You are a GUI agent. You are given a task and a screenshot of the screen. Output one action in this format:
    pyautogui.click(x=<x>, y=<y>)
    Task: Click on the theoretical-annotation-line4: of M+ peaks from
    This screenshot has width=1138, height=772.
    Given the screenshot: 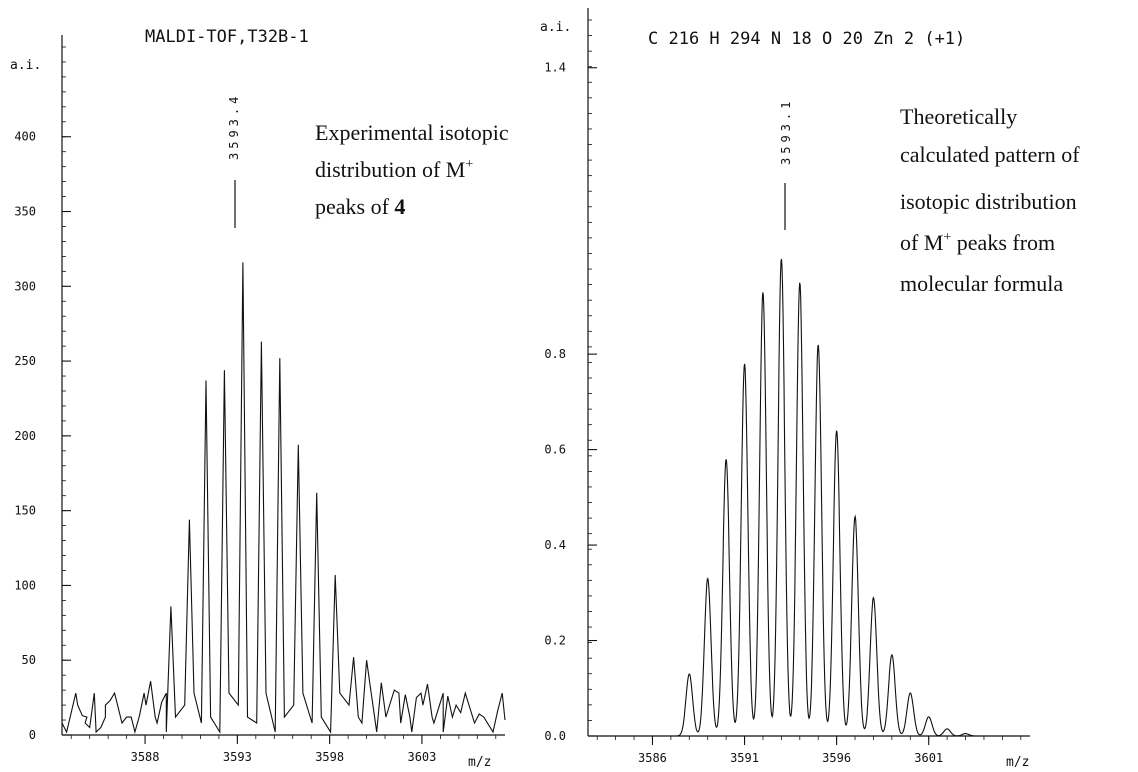 What is the action you would take?
    pyautogui.click(x=977, y=242)
    